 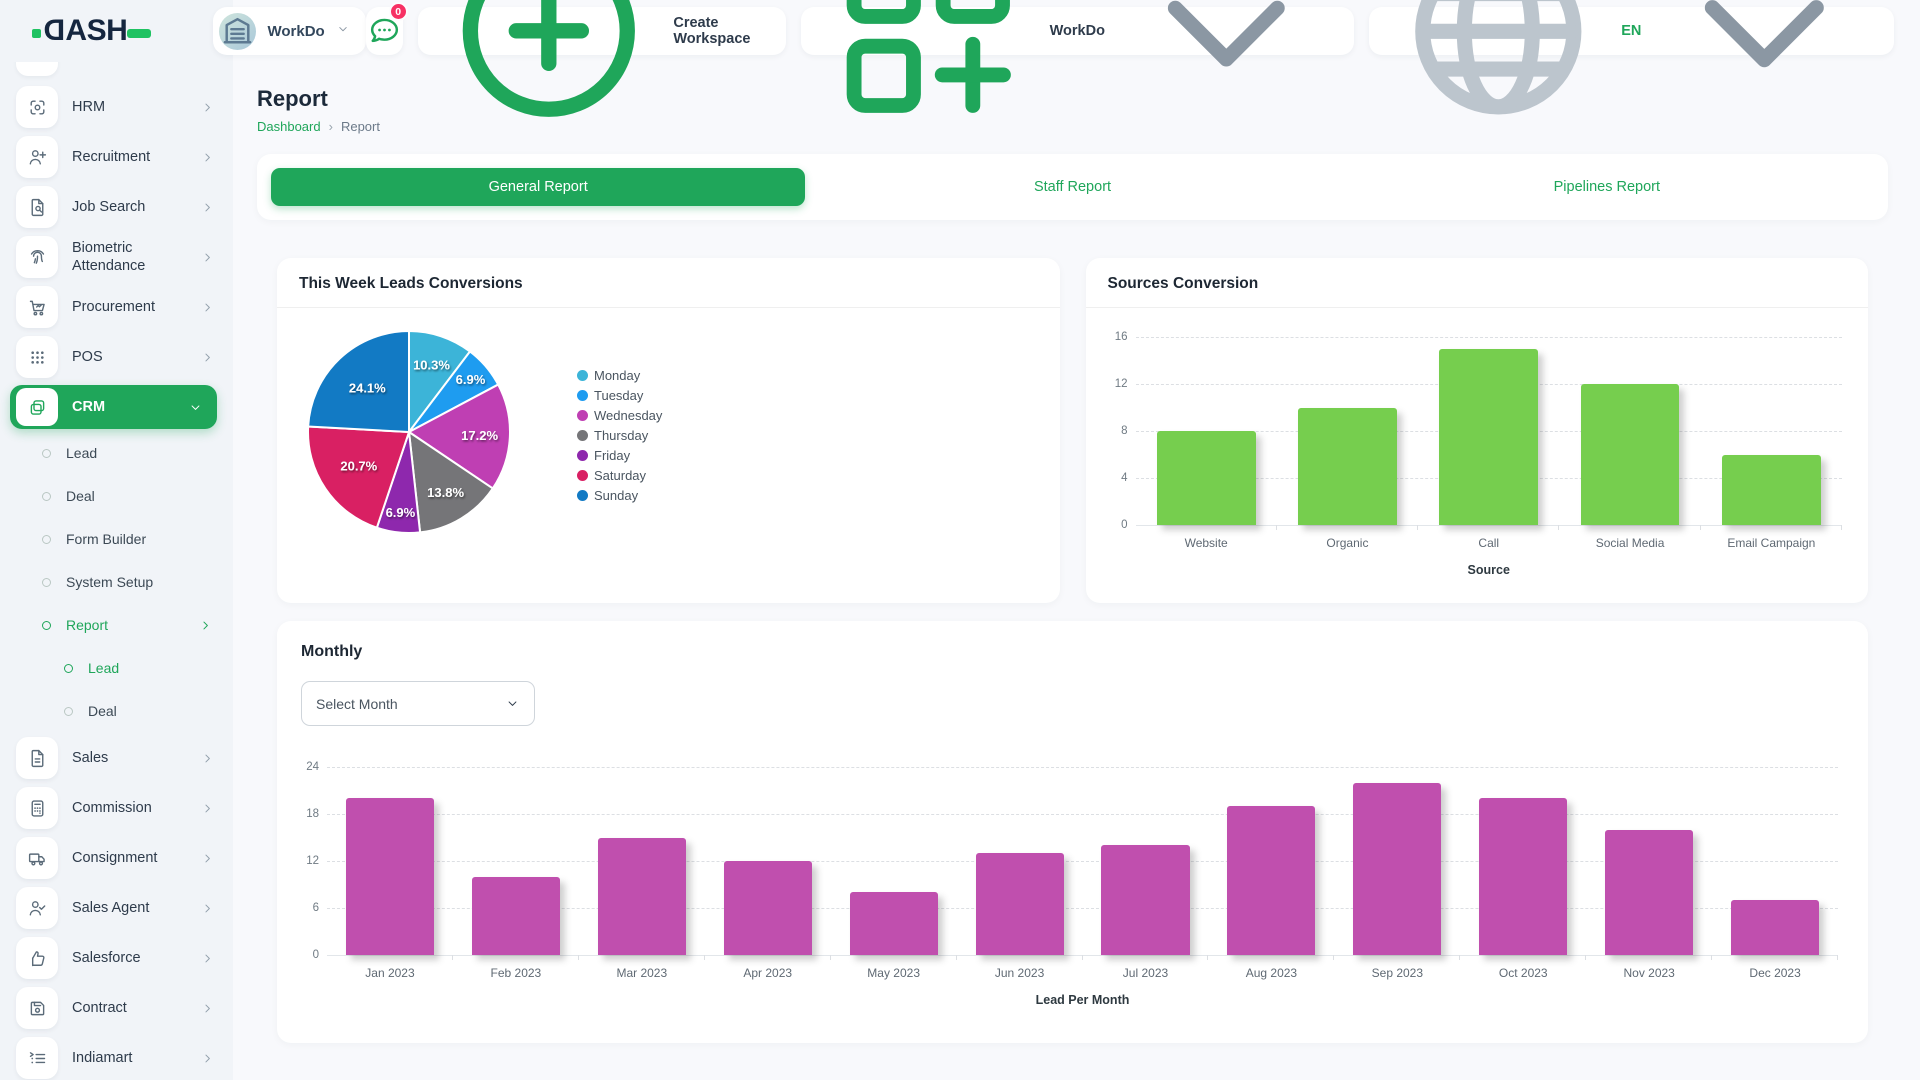 I want to click on header-actions: 0 Create Workspace WorkDo EN, so click(x=1142, y=59).